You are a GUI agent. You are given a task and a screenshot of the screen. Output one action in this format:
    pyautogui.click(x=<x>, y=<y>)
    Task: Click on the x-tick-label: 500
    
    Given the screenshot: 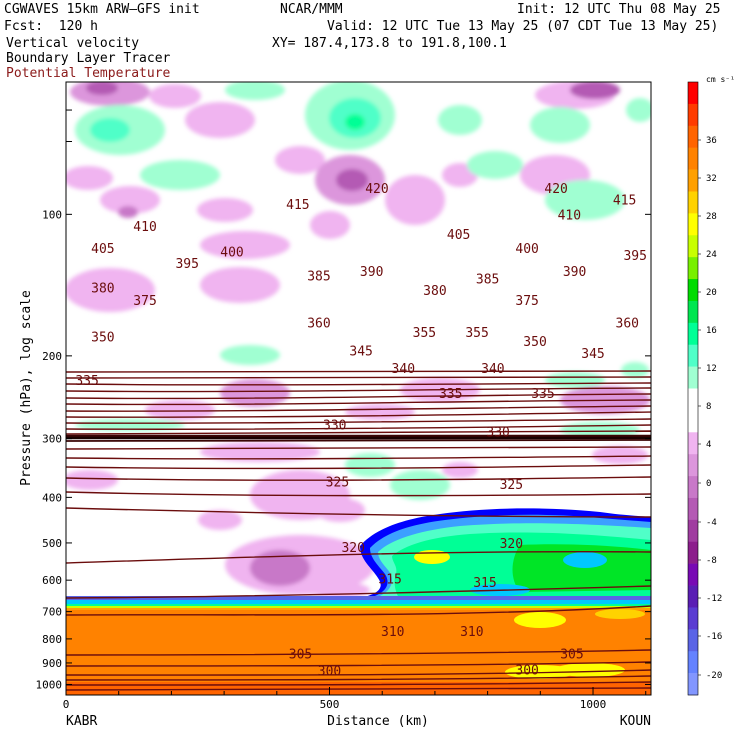 What is the action you would take?
    pyautogui.click(x=330, y=704)
    